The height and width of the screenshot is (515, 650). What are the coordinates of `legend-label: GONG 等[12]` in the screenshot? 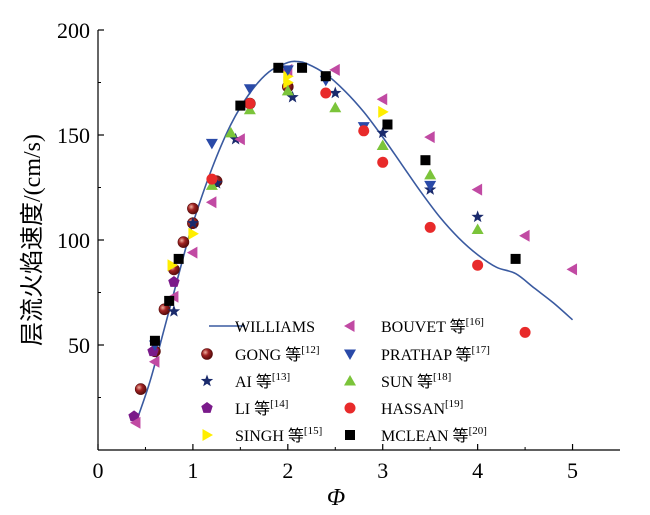 It's located at (277, 354).